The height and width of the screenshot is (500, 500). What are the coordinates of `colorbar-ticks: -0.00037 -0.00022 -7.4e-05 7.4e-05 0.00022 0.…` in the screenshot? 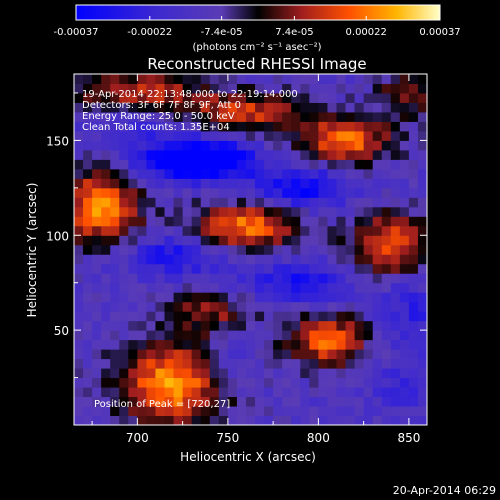 It's located at (257, 27).